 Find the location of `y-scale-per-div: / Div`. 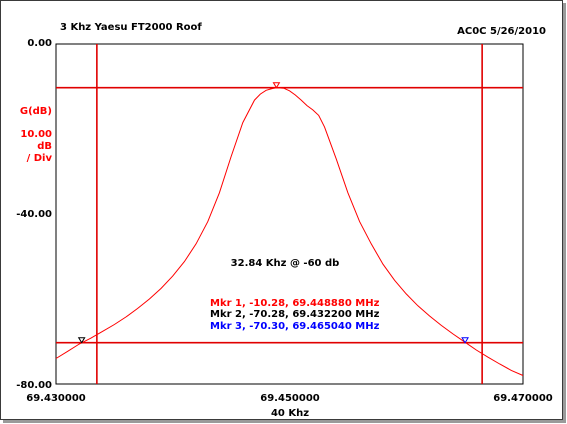

y-scale-per-div: / Div is located at coordinates (40, 158).